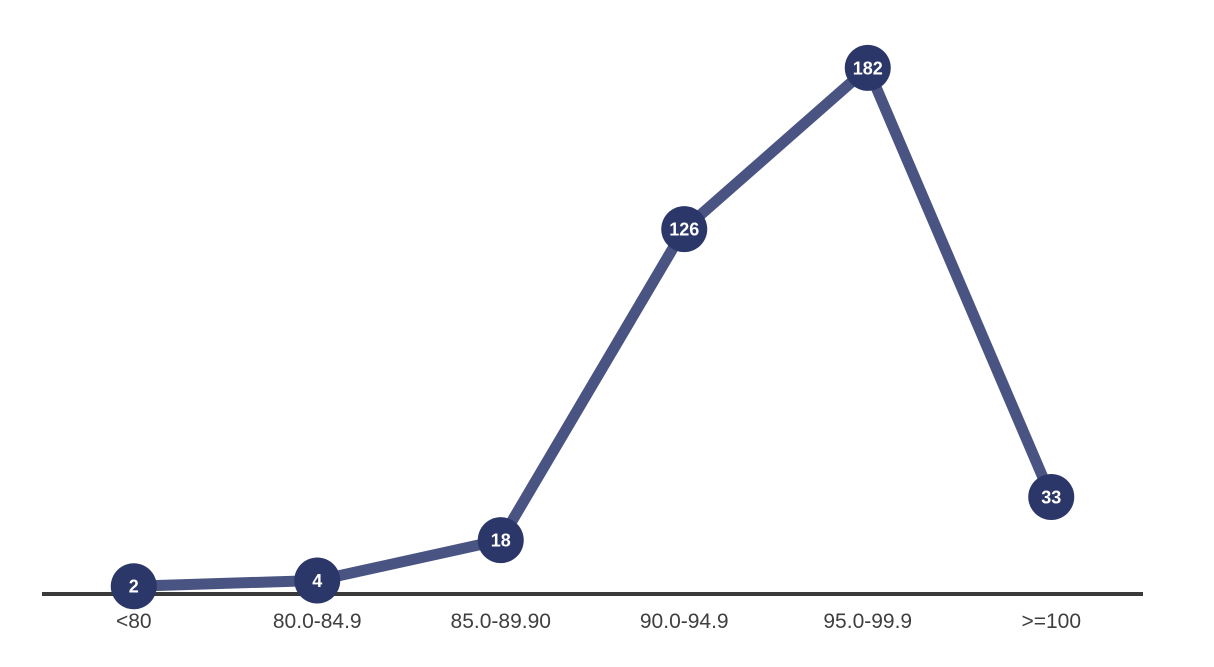 This screenshot has width=1214, height=667. I want to click on data-point-value: 126, so click(684, 230).